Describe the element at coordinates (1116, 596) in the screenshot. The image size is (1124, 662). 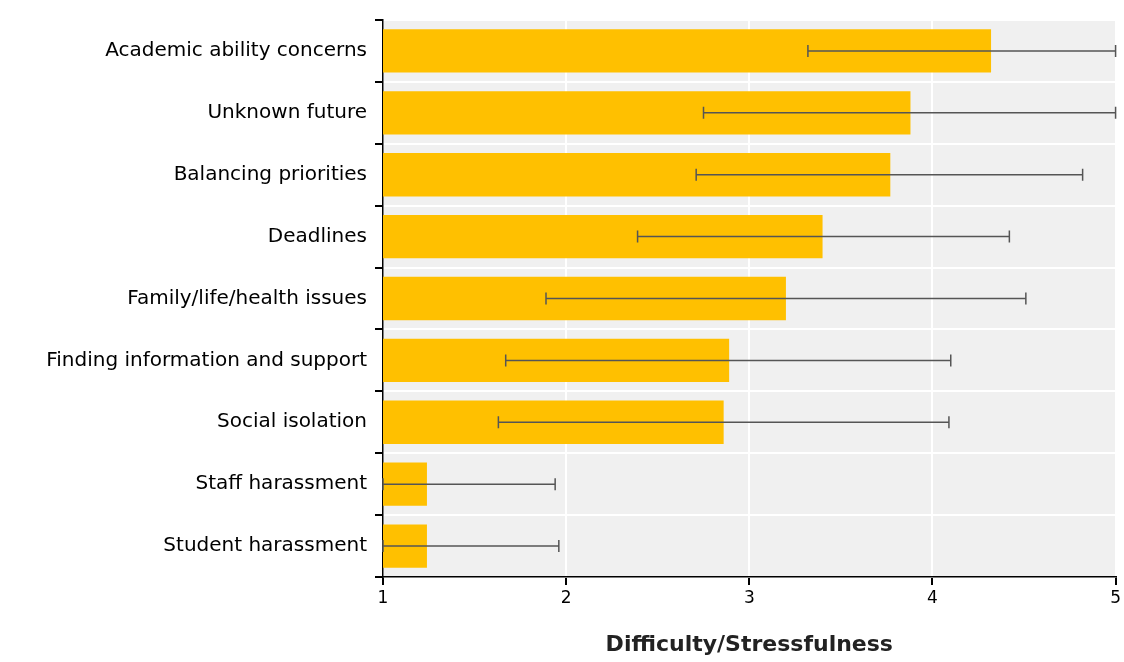
I see `x-tick-label: 5` at that location.